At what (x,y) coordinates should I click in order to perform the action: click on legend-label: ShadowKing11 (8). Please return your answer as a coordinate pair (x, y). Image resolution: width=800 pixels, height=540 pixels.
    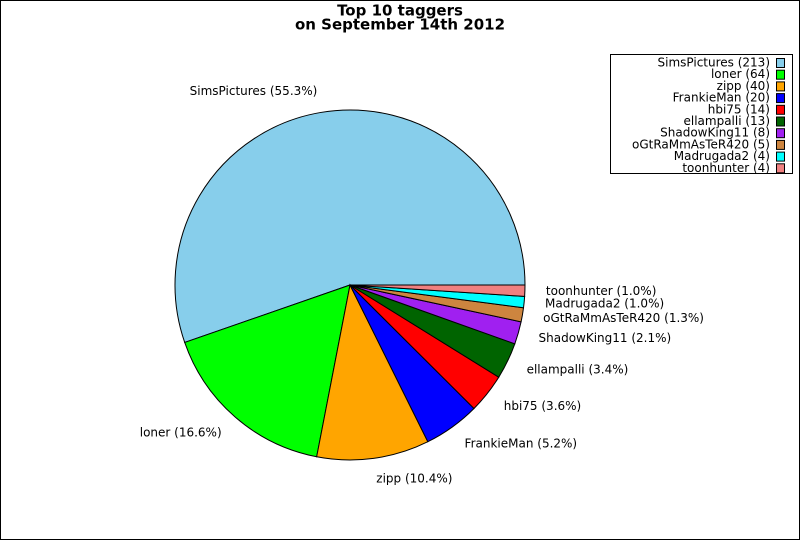
    Looking at the image, I should click on (715, 133).